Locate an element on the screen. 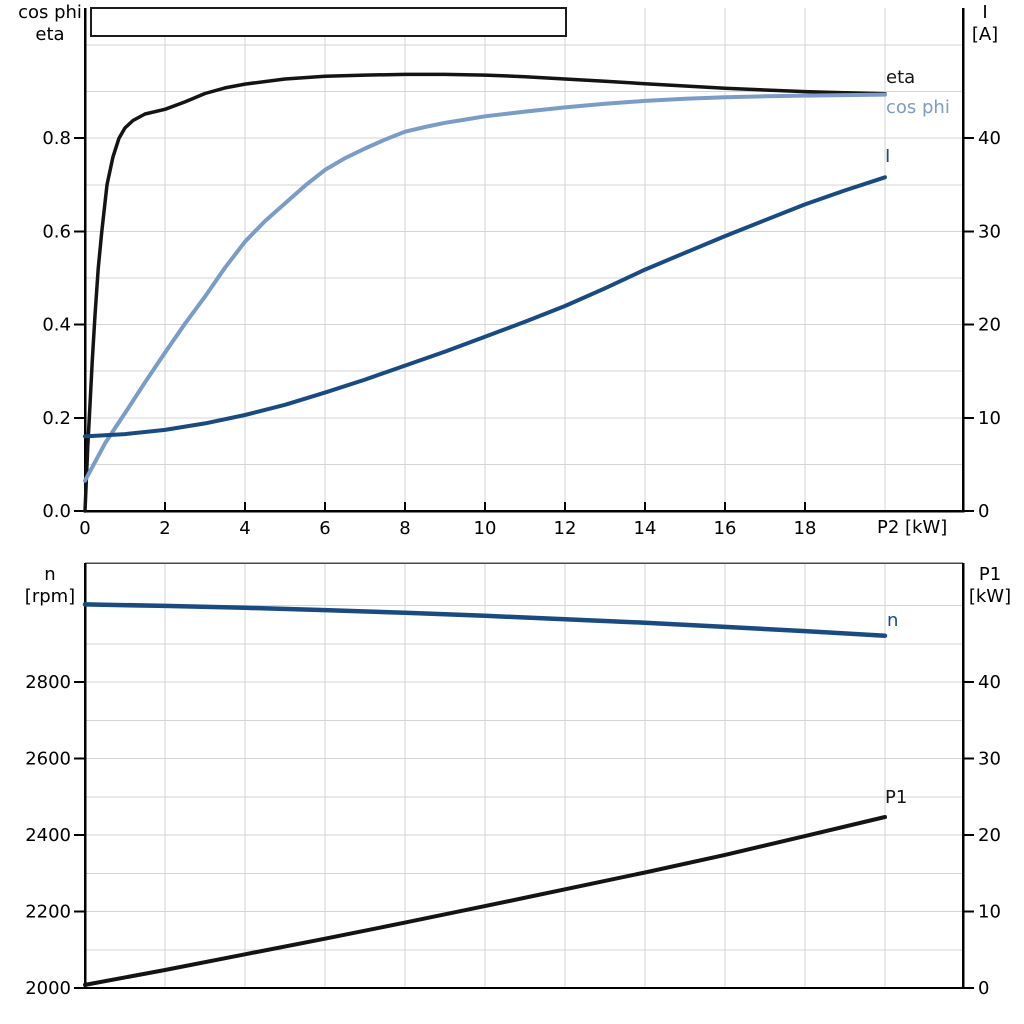  axis-title-left-top: cos phi eta is located at coordinates (50, 24).